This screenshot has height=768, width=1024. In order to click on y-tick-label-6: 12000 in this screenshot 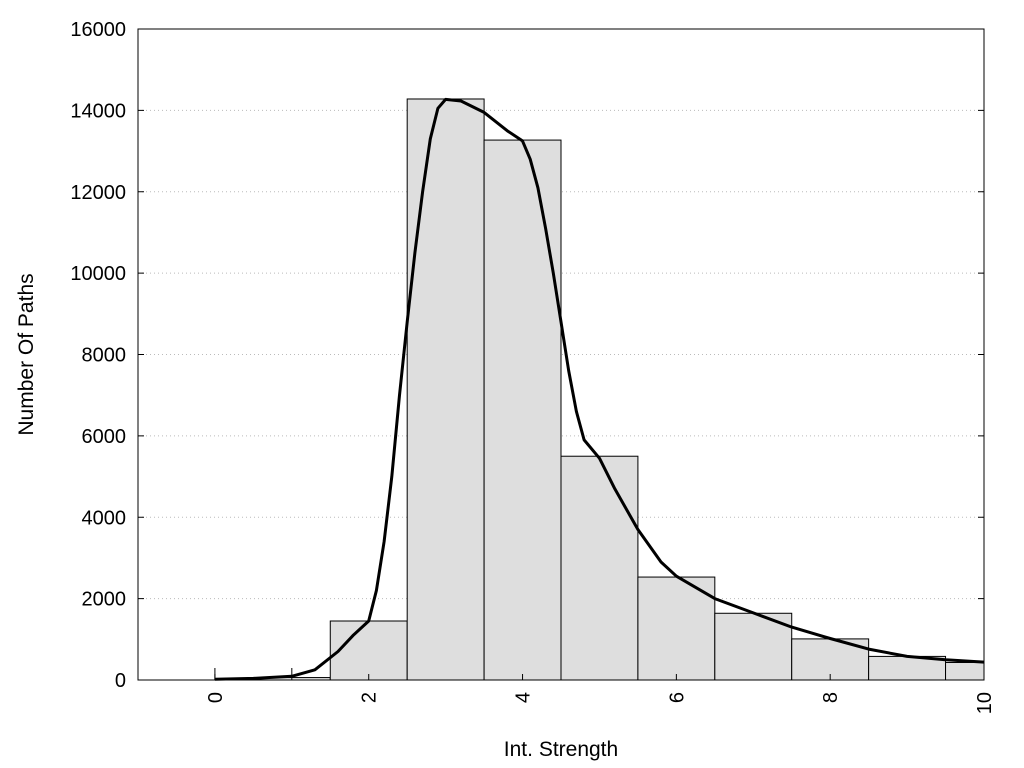, I will do `click(98, 193)`.